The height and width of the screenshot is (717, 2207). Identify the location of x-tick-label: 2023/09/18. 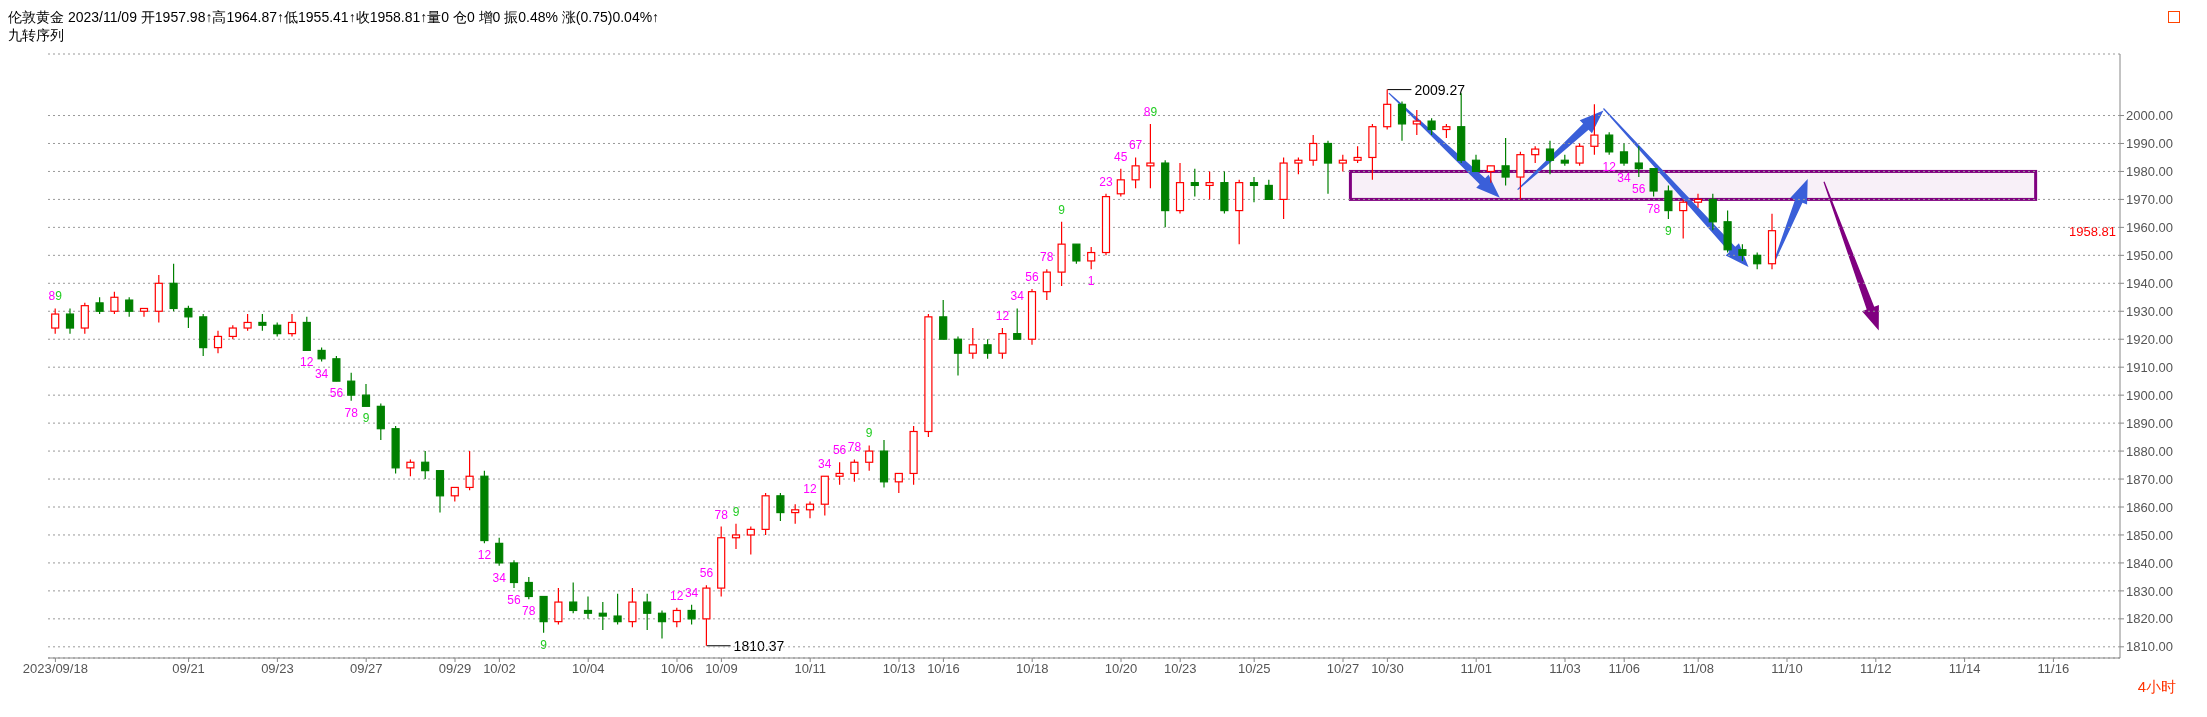
(55, 669).